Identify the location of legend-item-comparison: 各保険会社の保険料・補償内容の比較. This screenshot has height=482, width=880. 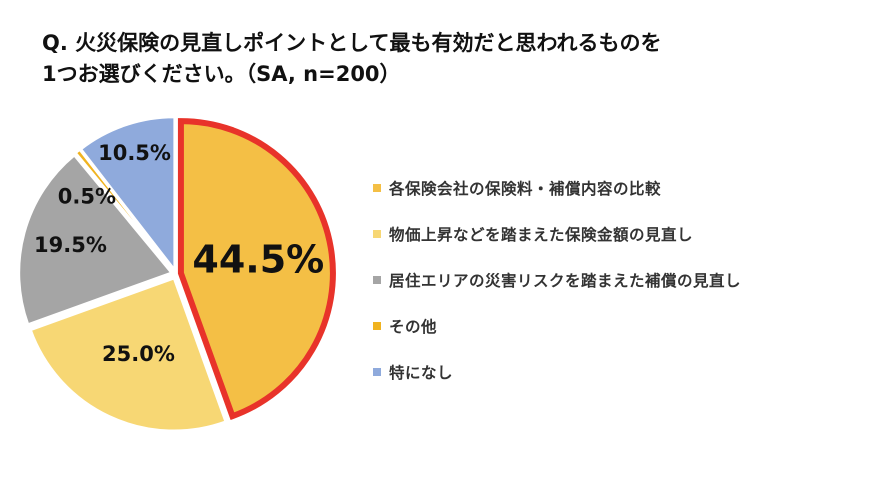
(557, 188).